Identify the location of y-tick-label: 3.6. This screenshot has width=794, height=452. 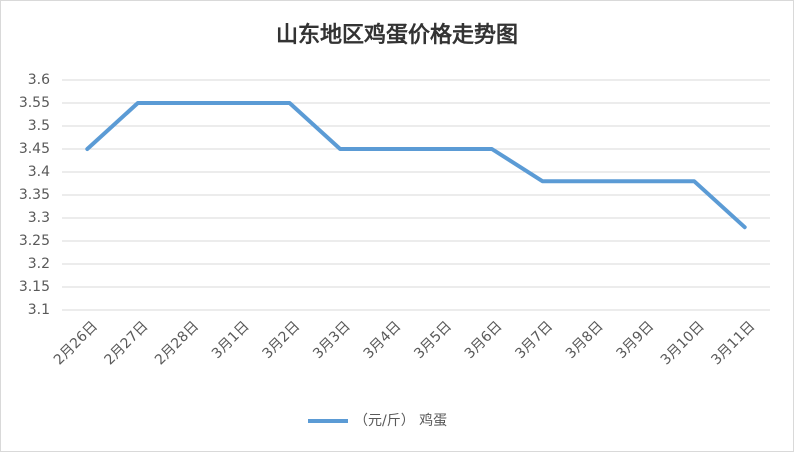
(39, 80).